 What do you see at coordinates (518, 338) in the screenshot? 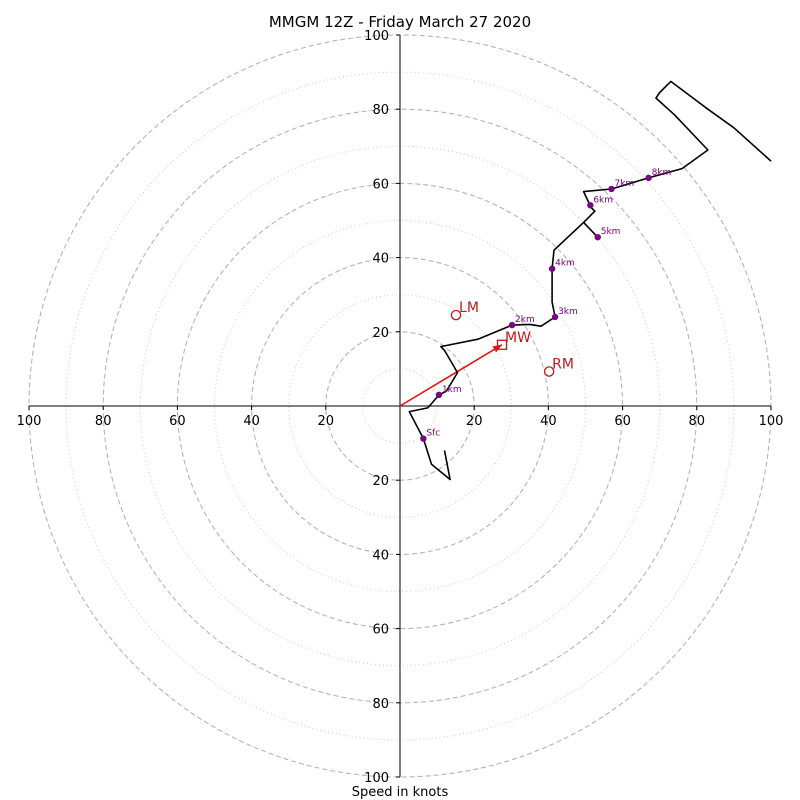
I see `mean-wind-label: MW` at bounding box center [518, 338].